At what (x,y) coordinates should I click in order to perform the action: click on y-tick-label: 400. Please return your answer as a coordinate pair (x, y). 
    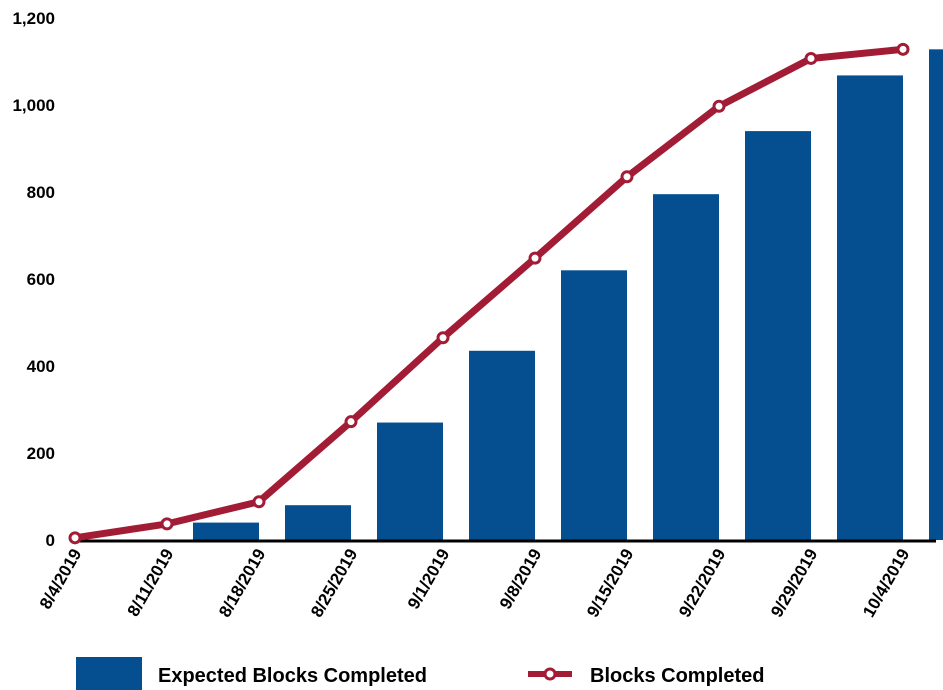
    Looking at the image, I should click on (41, 366).